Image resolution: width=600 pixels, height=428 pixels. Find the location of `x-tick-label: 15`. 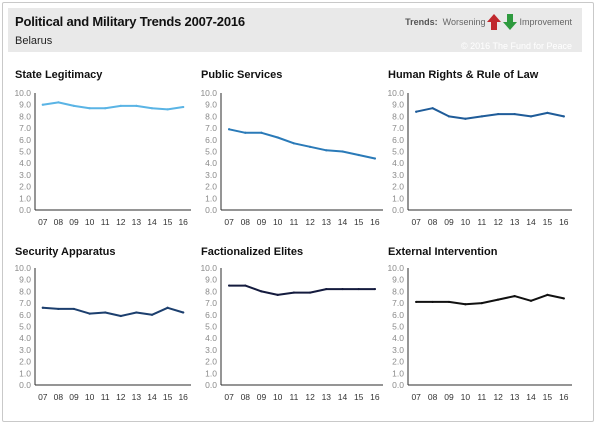

x-tick-label: 15 is located at coordinates (359, 397).